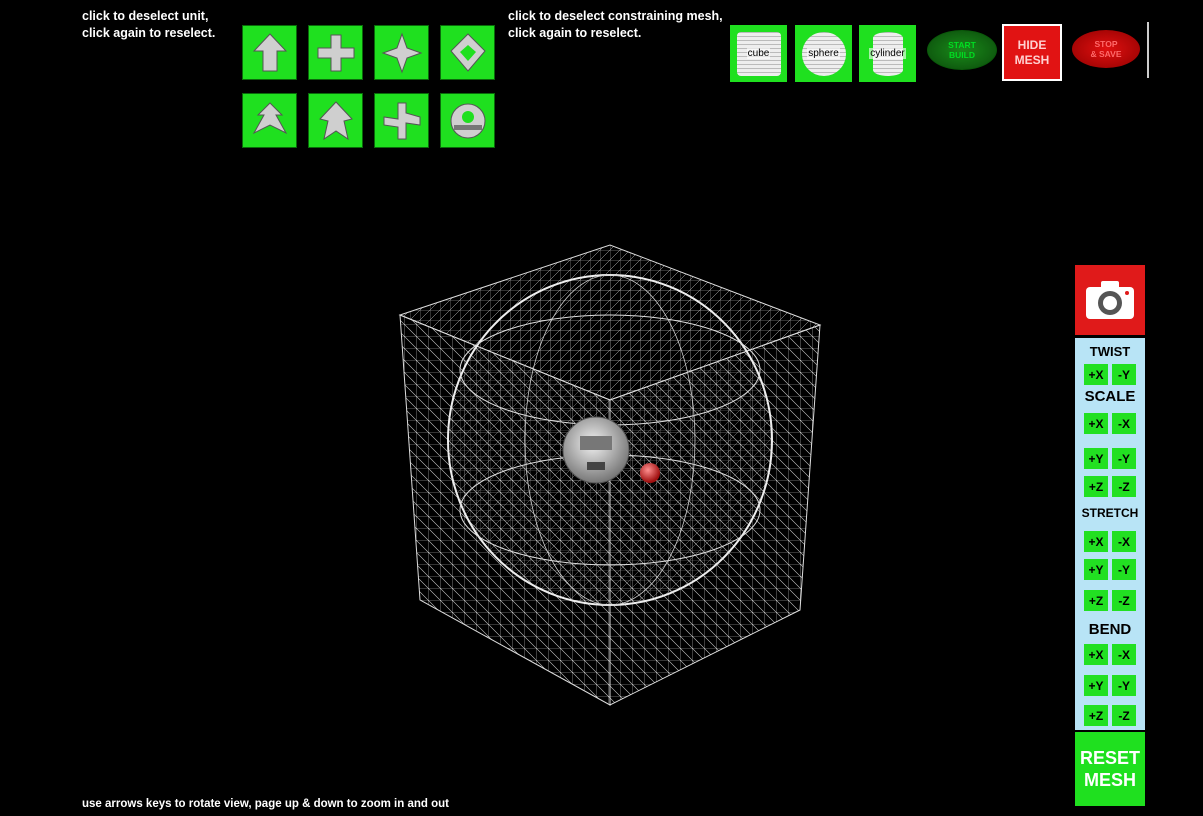 Image resolution: width=1203 pixels, height=816 pixels. I want to click on bend-plus-y-button: +Y, so click(1096, 685).